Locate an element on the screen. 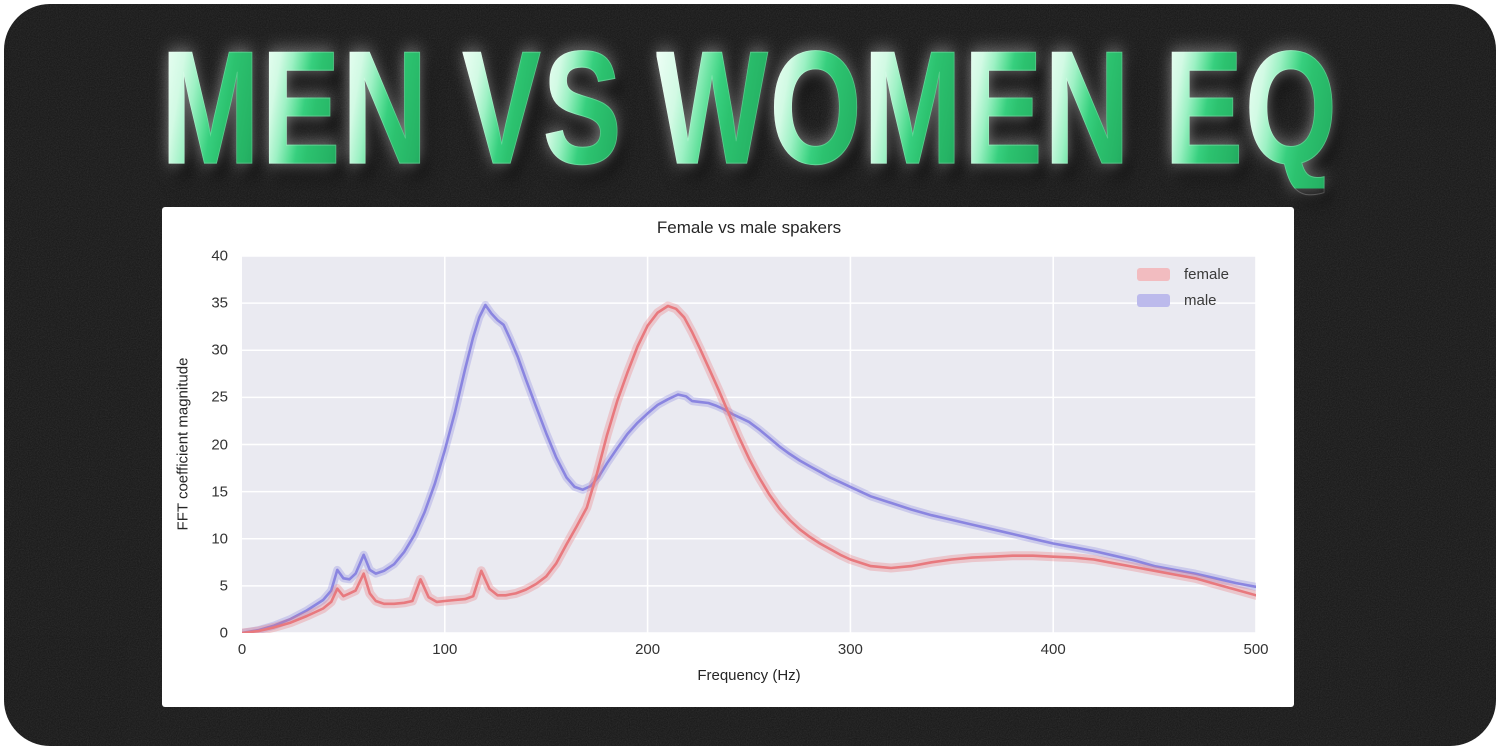 The image size is (1500, 750). y-tick-label: 40 is located at coordinates (219, 256).